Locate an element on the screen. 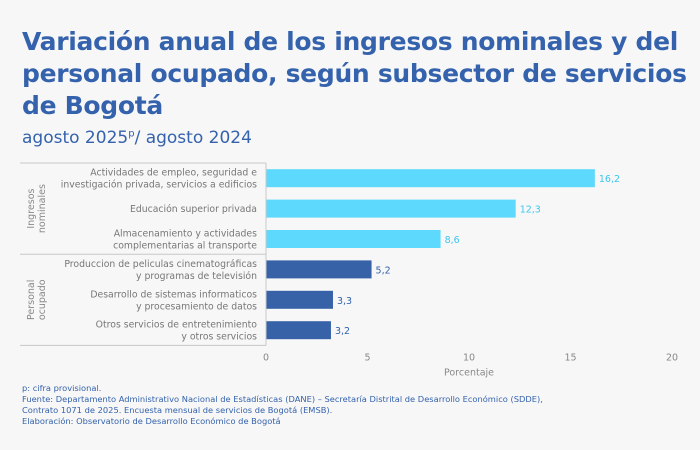 Image resolution: width=700 pixels, height=450 pixels. category-label: Almacenamiento y actividades is located at coordinates (185, 234).